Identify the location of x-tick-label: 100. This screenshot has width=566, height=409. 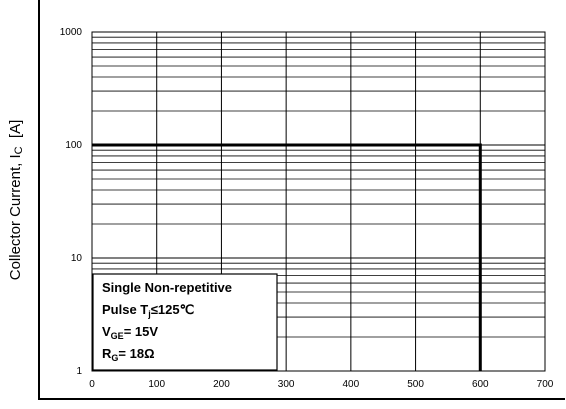
(156, 384).